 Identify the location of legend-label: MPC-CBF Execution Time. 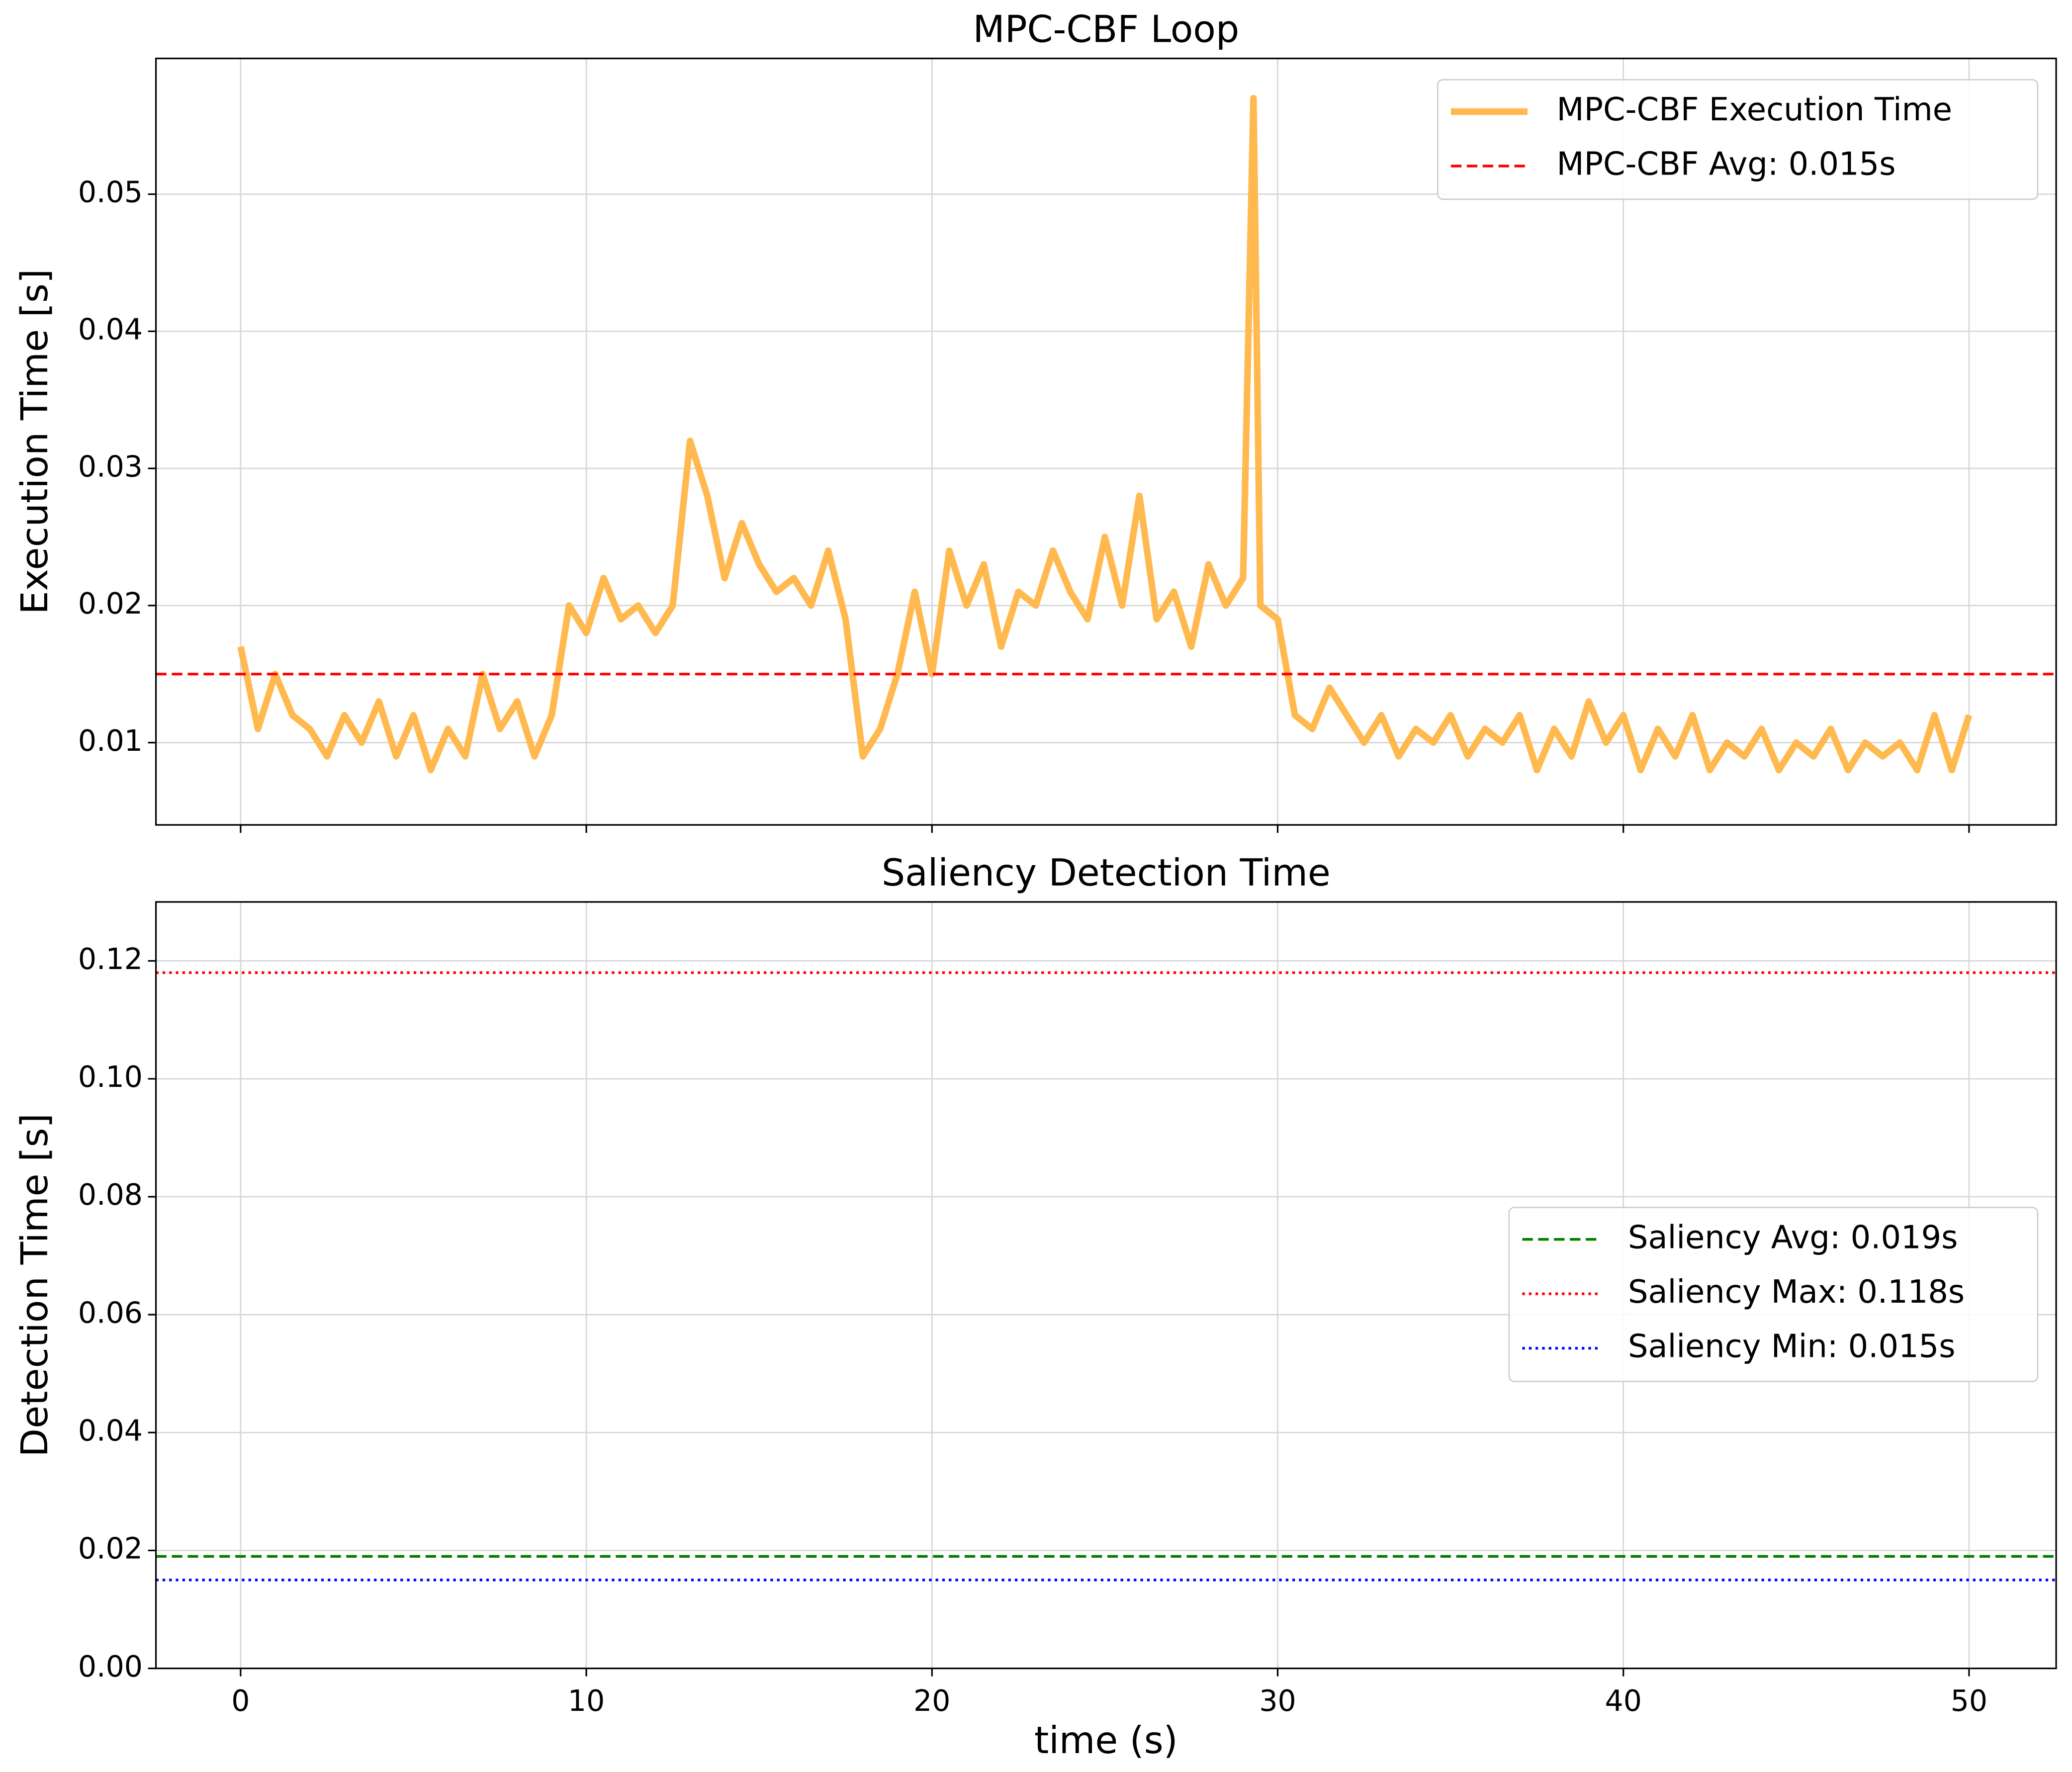
(1755, 109).